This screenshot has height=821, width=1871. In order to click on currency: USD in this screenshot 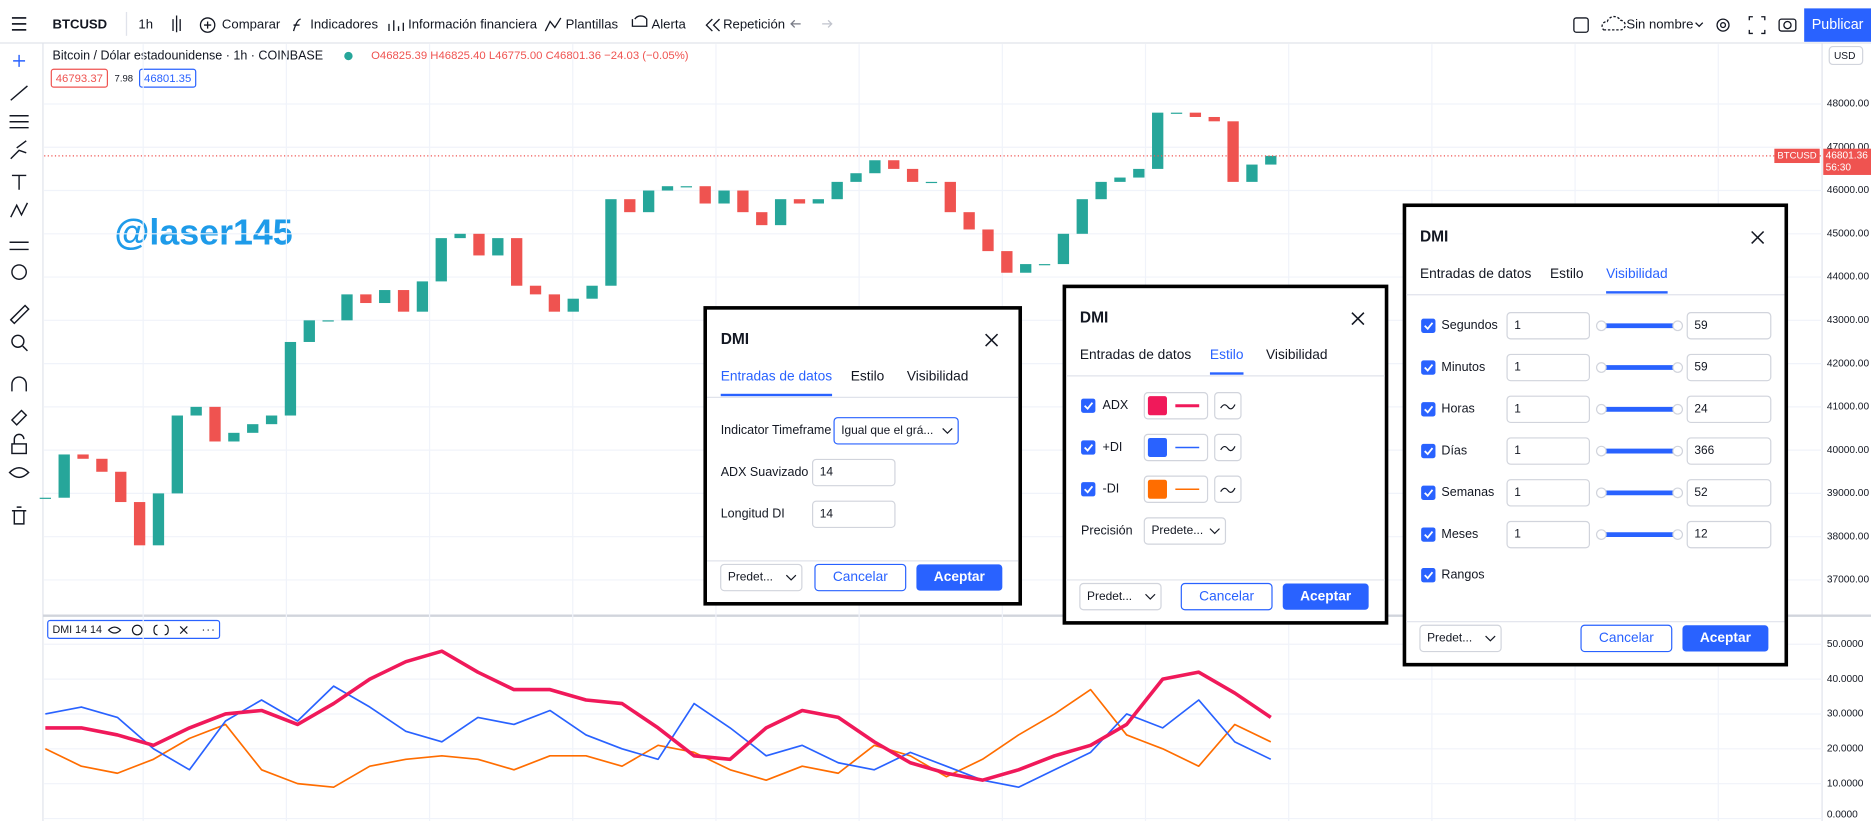, I will do `click(1844, 56)`.